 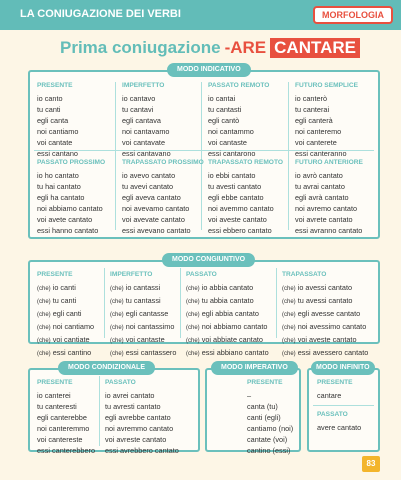 I want to click on conjugation-line: noi avevamo cantato, so click(x=156, y=208).